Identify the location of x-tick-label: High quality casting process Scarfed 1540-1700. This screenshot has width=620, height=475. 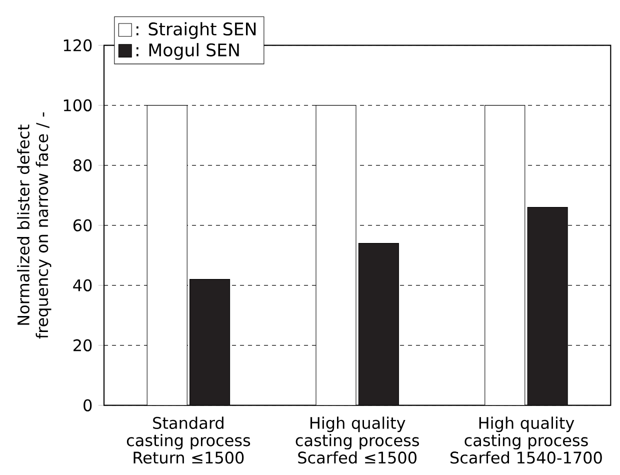
(526, 440).